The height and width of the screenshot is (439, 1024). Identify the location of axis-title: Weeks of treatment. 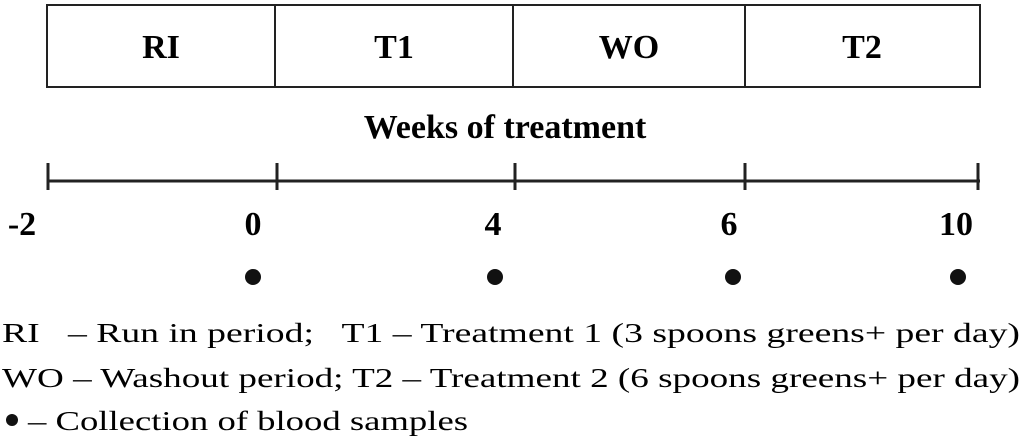
(505, 127).